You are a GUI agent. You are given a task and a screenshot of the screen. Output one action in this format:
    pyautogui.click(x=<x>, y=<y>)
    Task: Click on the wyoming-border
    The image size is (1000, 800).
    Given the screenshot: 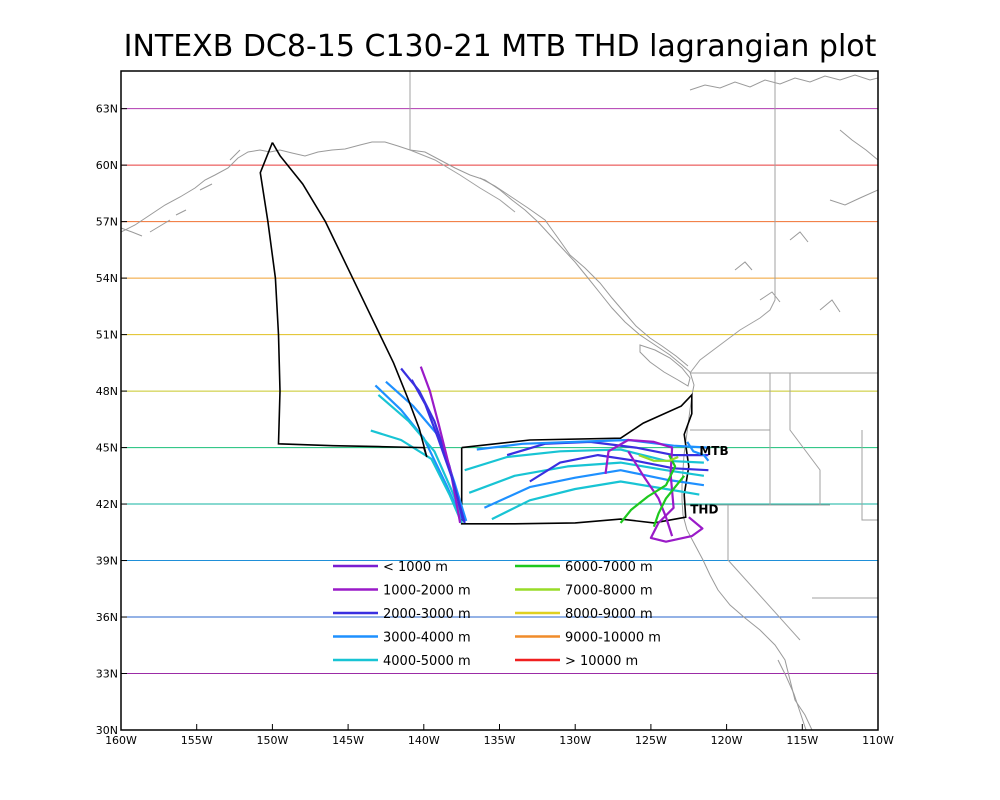 What is the action you would take?
    pyautogui.click(x=869, y=475)
    